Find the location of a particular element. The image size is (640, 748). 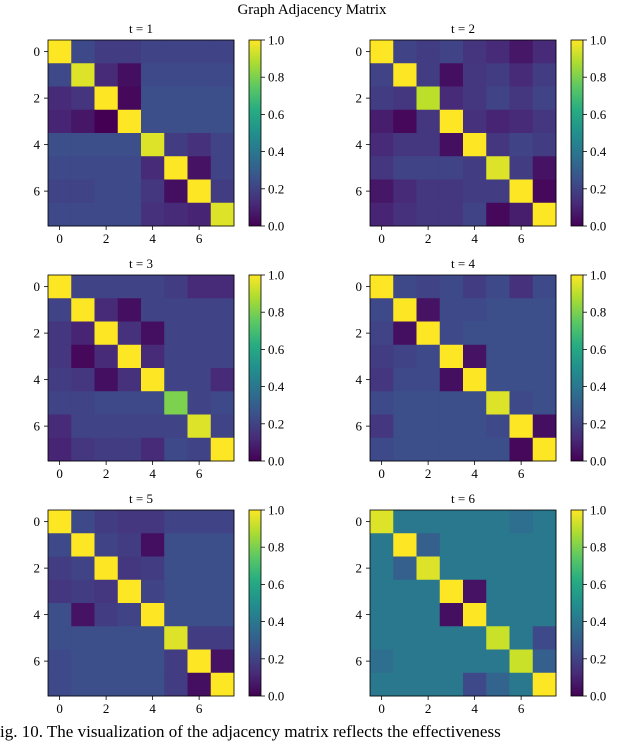

x-tick-label: 2 is located at coordinates (106, 708).